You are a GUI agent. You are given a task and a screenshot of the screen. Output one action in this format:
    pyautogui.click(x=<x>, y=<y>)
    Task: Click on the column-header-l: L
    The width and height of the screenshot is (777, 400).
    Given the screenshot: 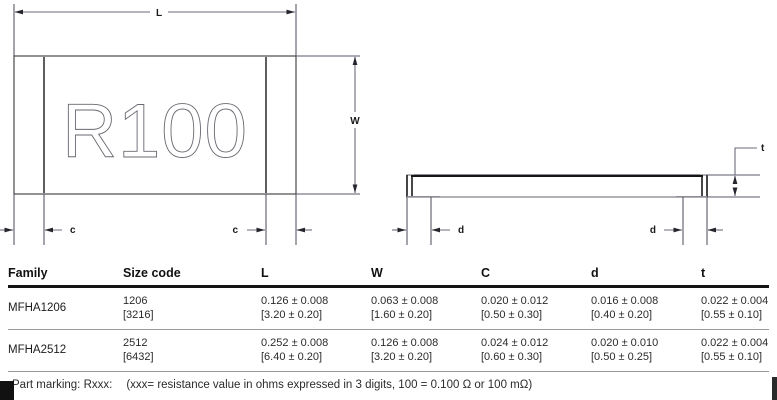 What is the action you would take?
    pyautogui.click(x=316, y=276)
    